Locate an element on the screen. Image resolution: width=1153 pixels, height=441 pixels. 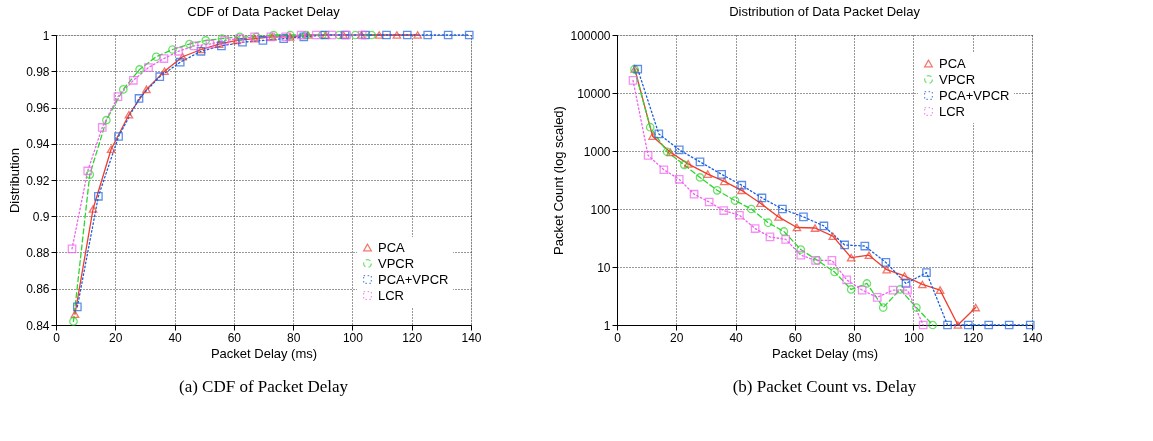
y-axis-title: Packet Count (log scaled) is located at coordinates (559, 180).